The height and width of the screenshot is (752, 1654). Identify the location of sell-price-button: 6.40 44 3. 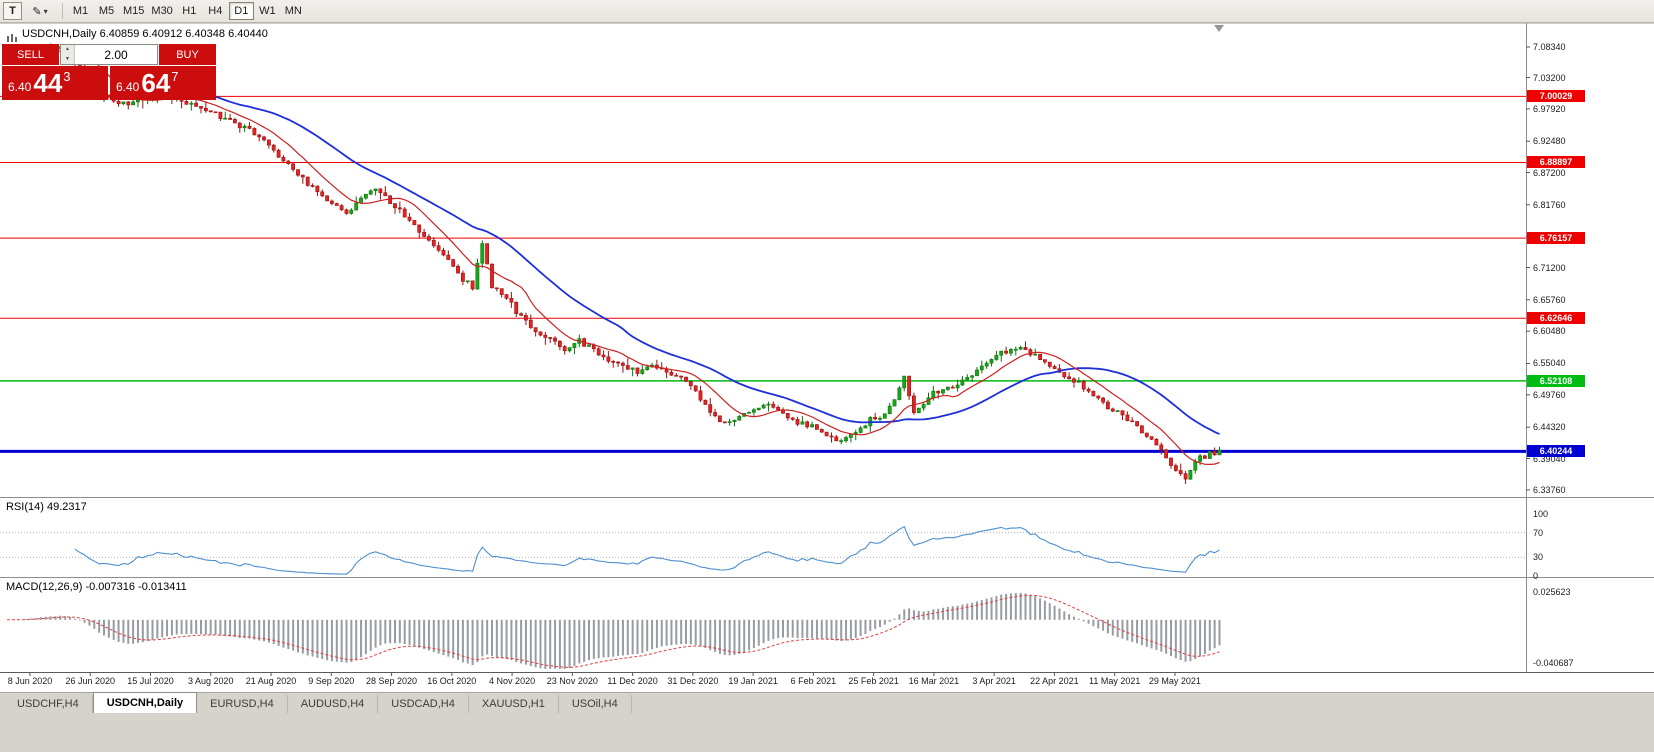
(55, 83).